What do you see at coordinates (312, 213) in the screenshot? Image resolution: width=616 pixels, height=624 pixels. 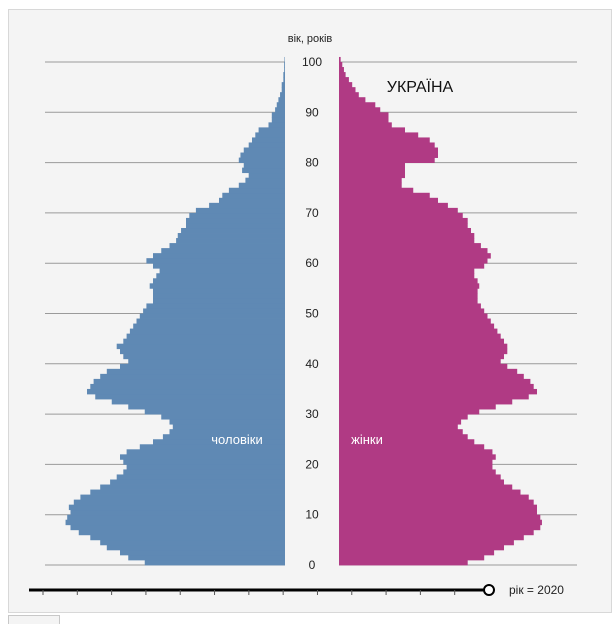 I see `age-tick-label: 70` at bounding box center [312, 213].